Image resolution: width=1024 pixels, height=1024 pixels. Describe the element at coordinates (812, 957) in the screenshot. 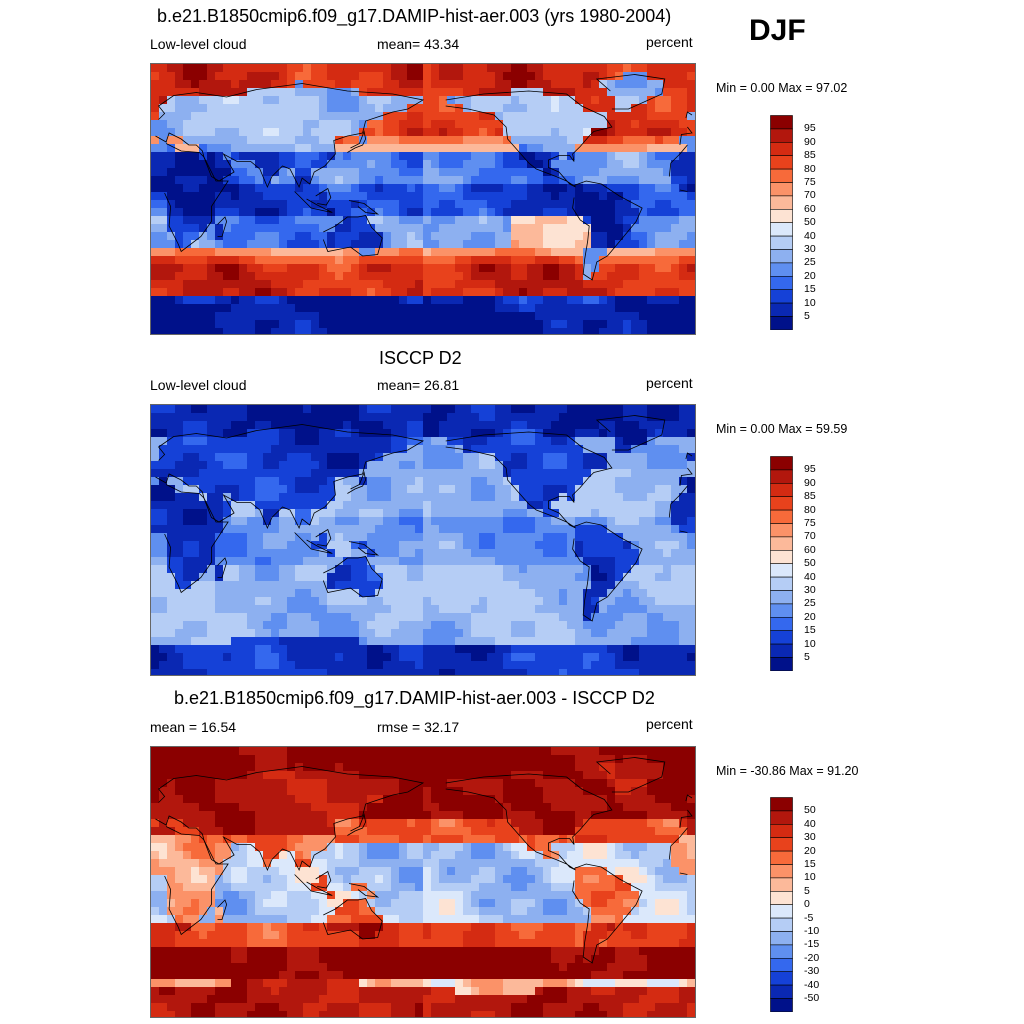

I see `colorbar-tick-label: -20` at that location.